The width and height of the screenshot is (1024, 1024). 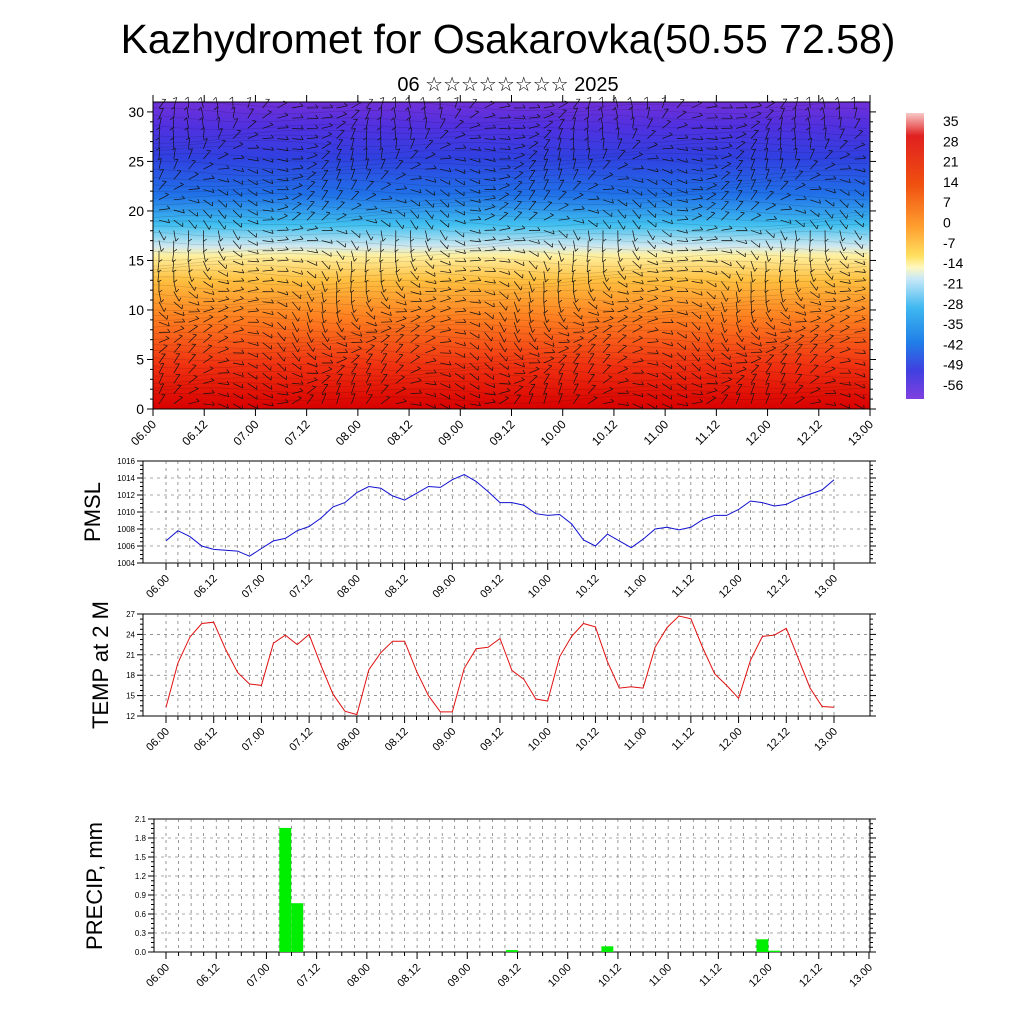 What do you see at coordinates (953, 365) in the screenshot?
I see `colorbar-label: -49` at bounding box center [953, 365].